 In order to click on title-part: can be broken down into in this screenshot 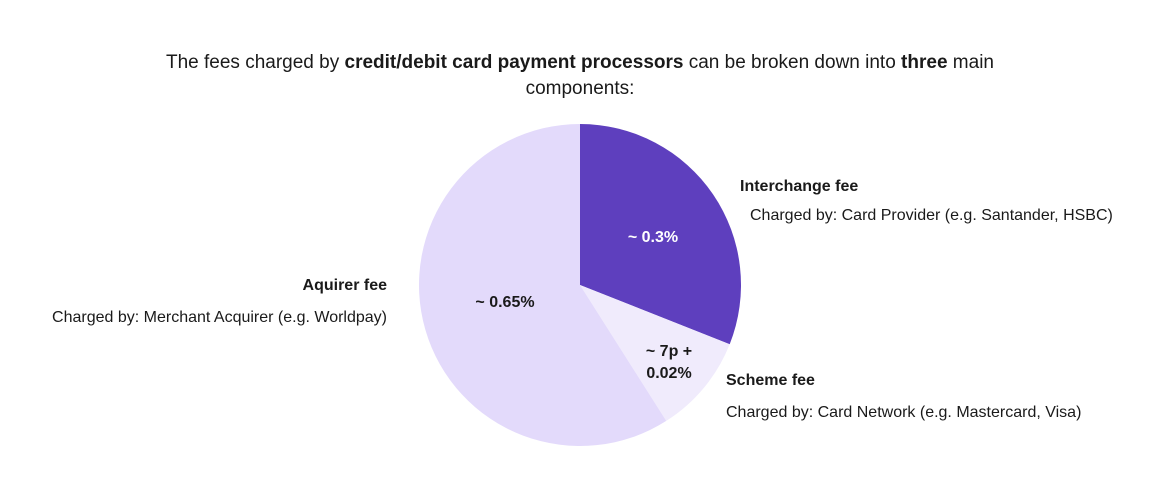, I will do `click(792, 62)`.